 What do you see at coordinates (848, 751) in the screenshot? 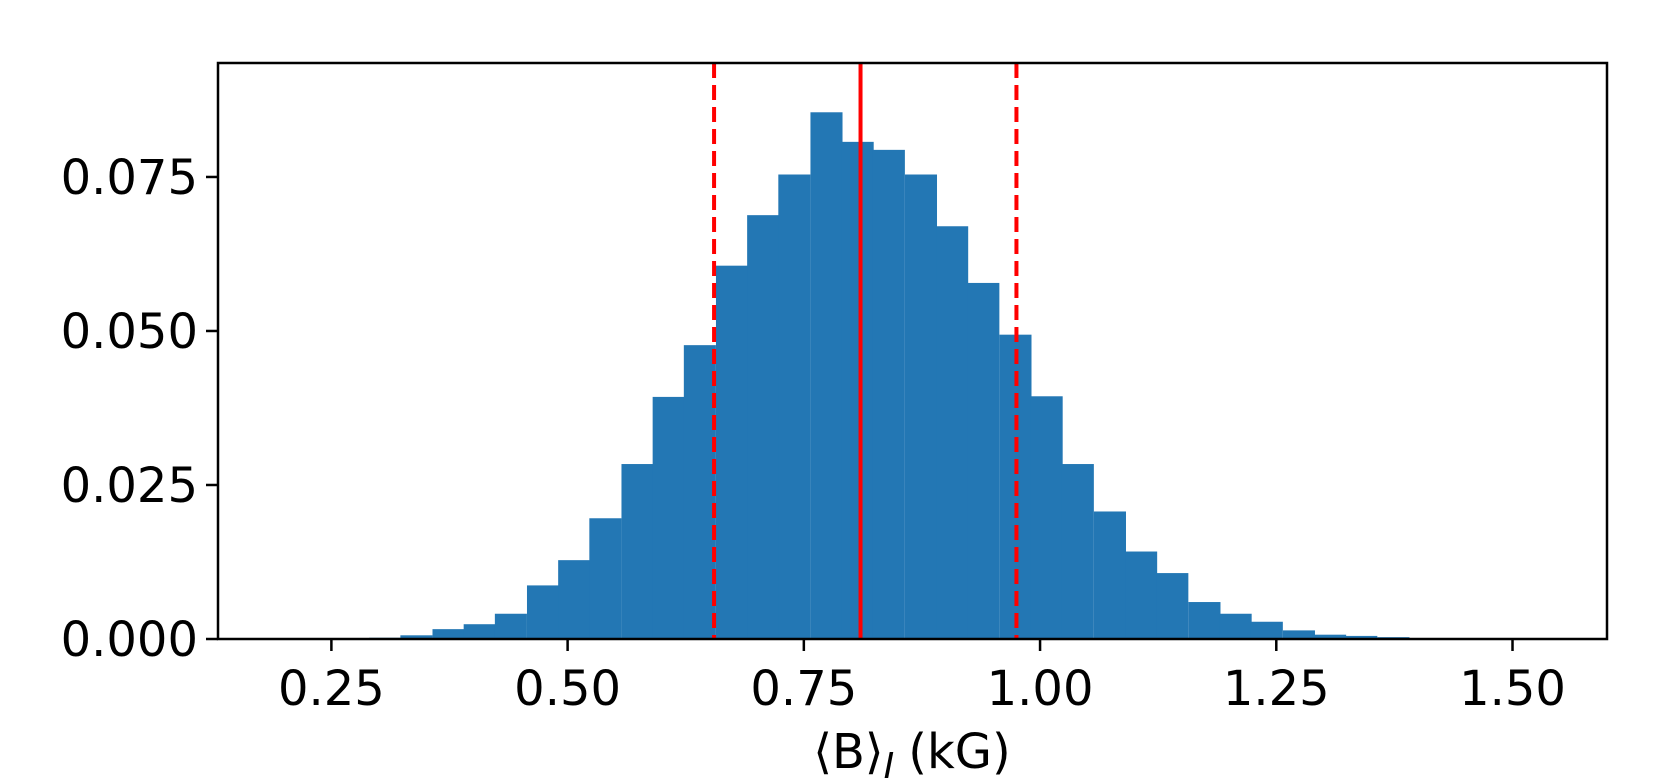
I see `x-axis-label-symbol: ⟨B⟩` at bounding box center [848, 751].